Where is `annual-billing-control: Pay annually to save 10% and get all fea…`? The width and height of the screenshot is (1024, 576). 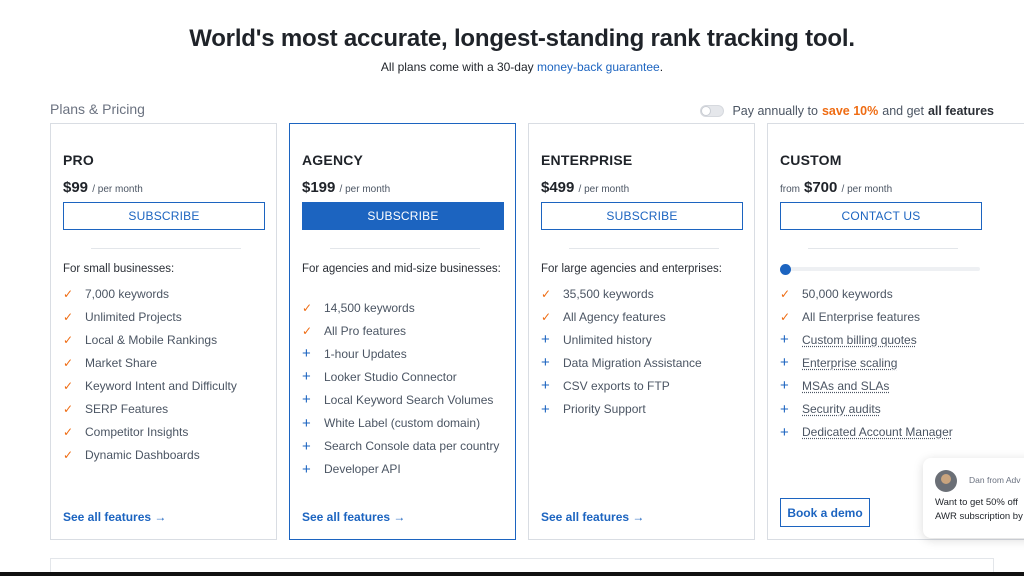 annual-billing-control: Pay annually to save 10% and get all fea… is located at coordinates (847, 111).